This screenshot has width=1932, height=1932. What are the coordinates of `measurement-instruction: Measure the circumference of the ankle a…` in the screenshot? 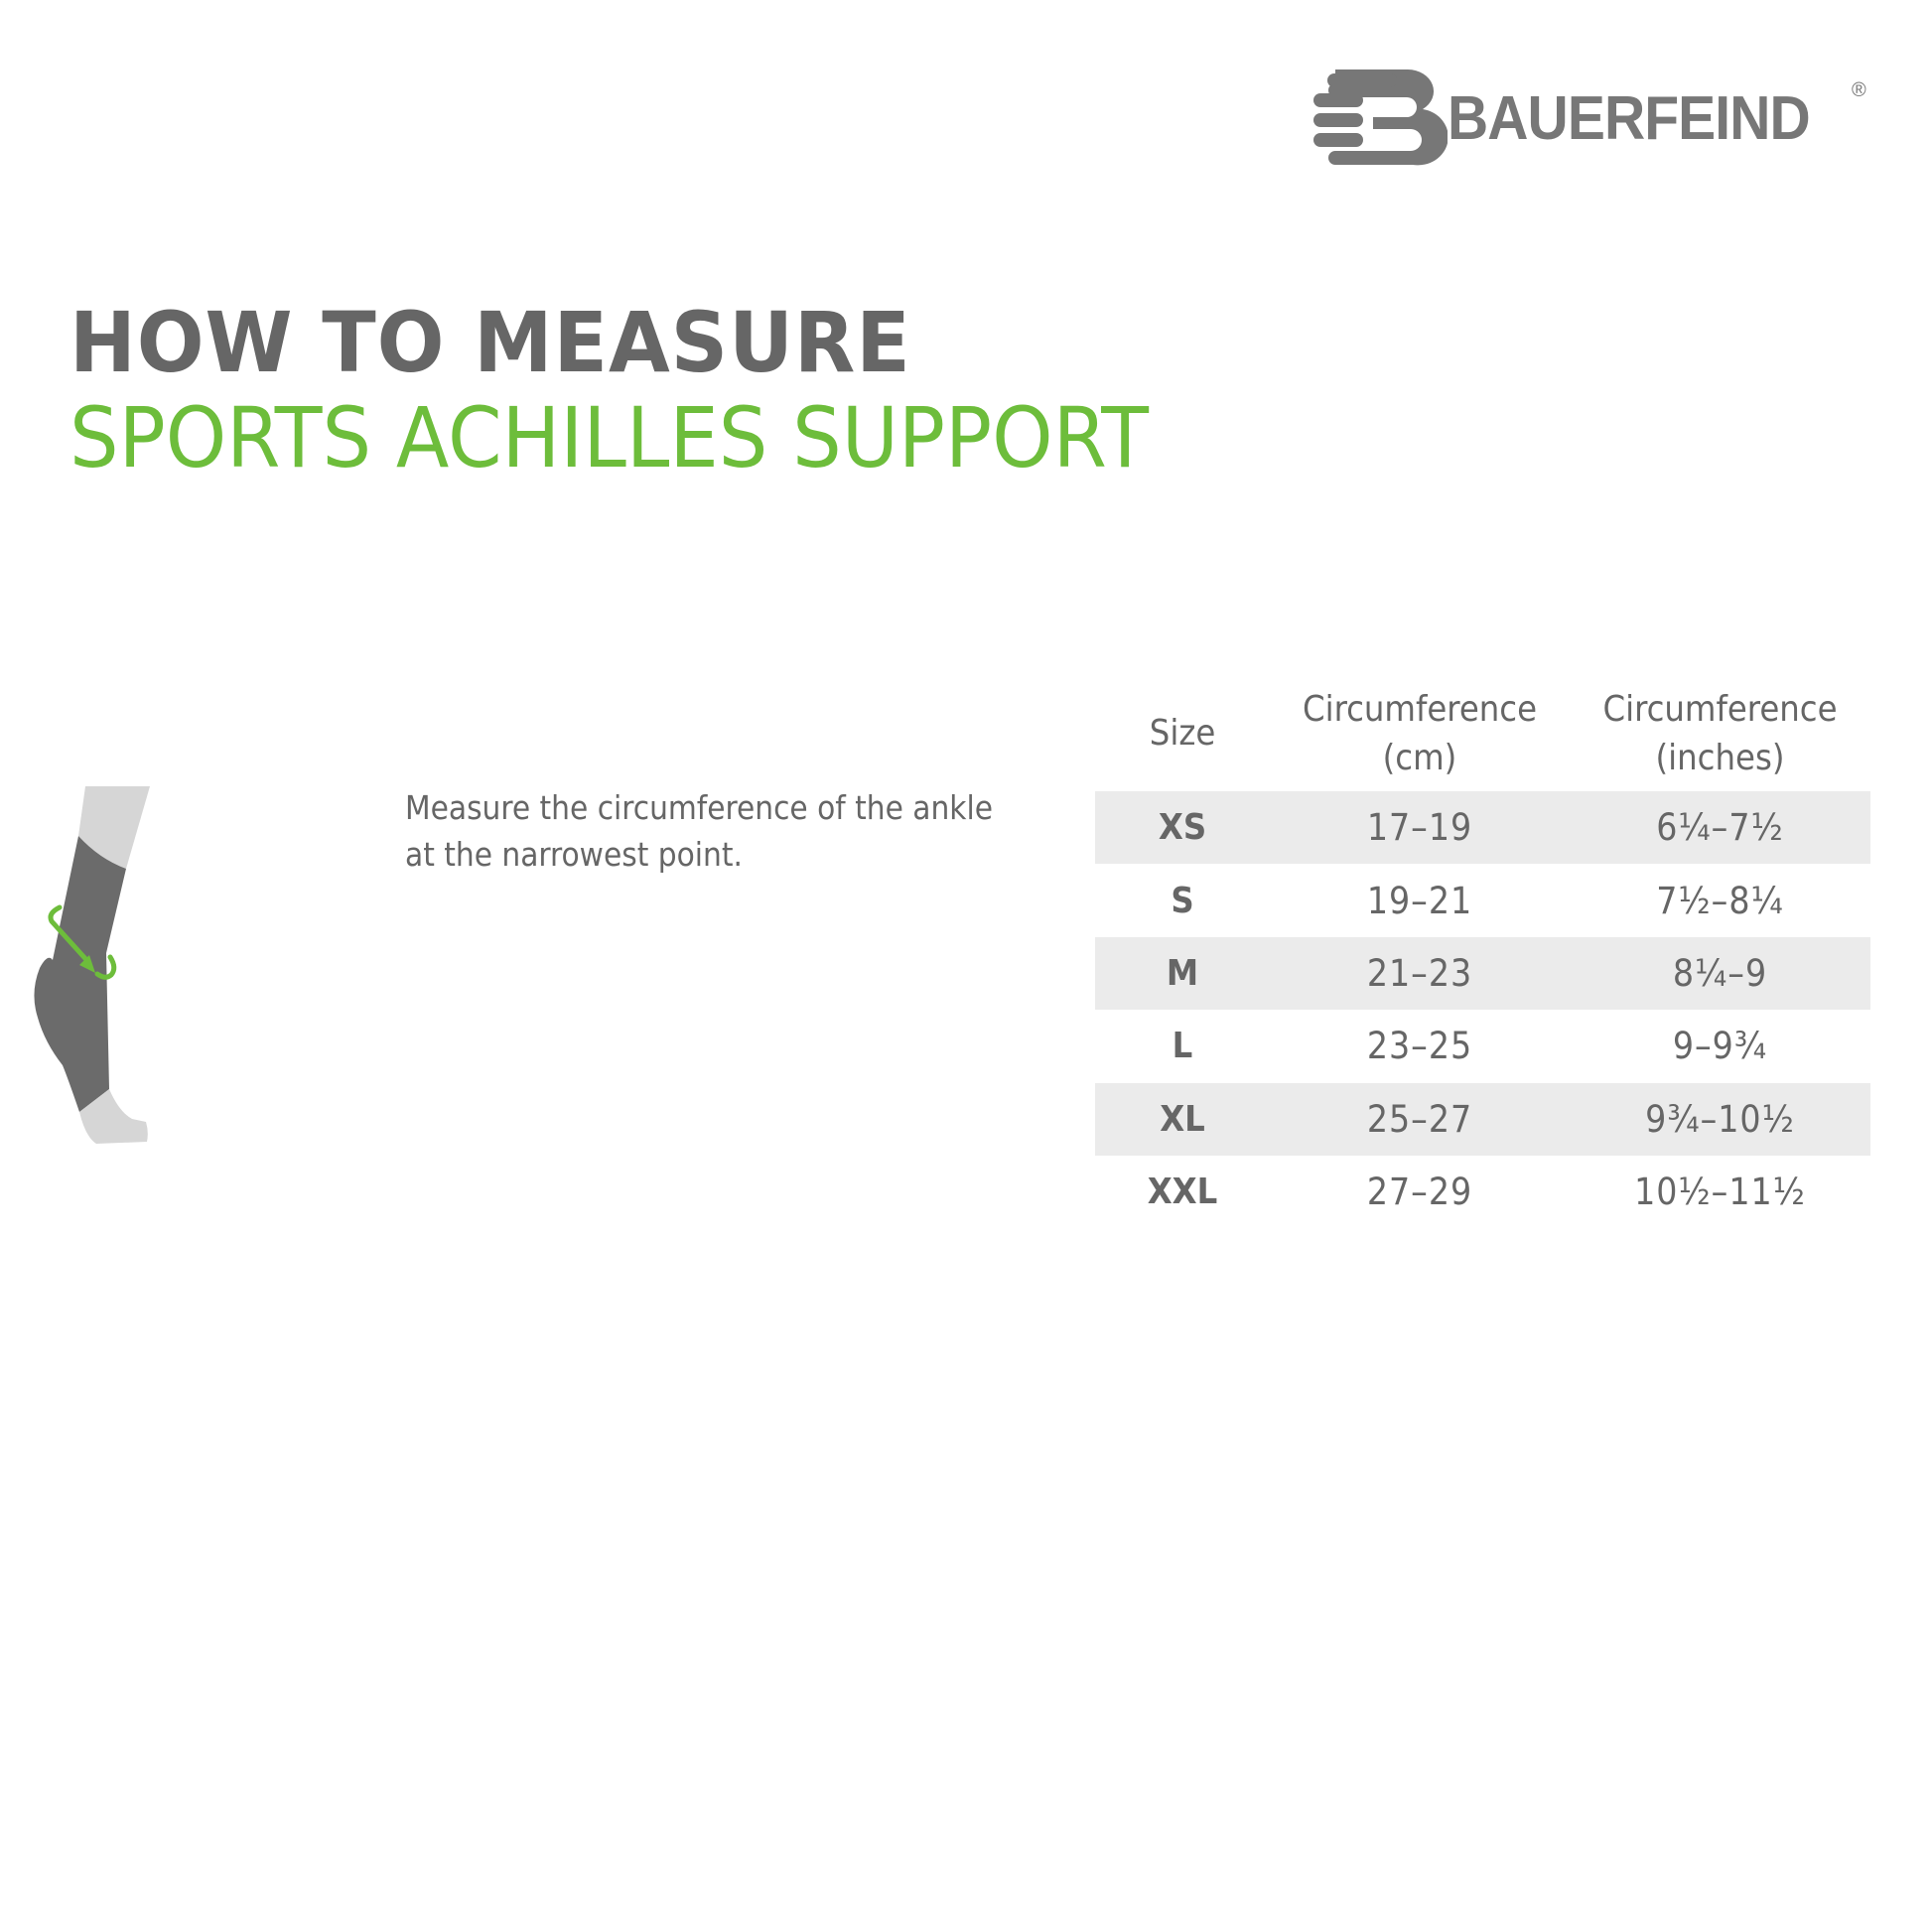 It's located at (699, 831).